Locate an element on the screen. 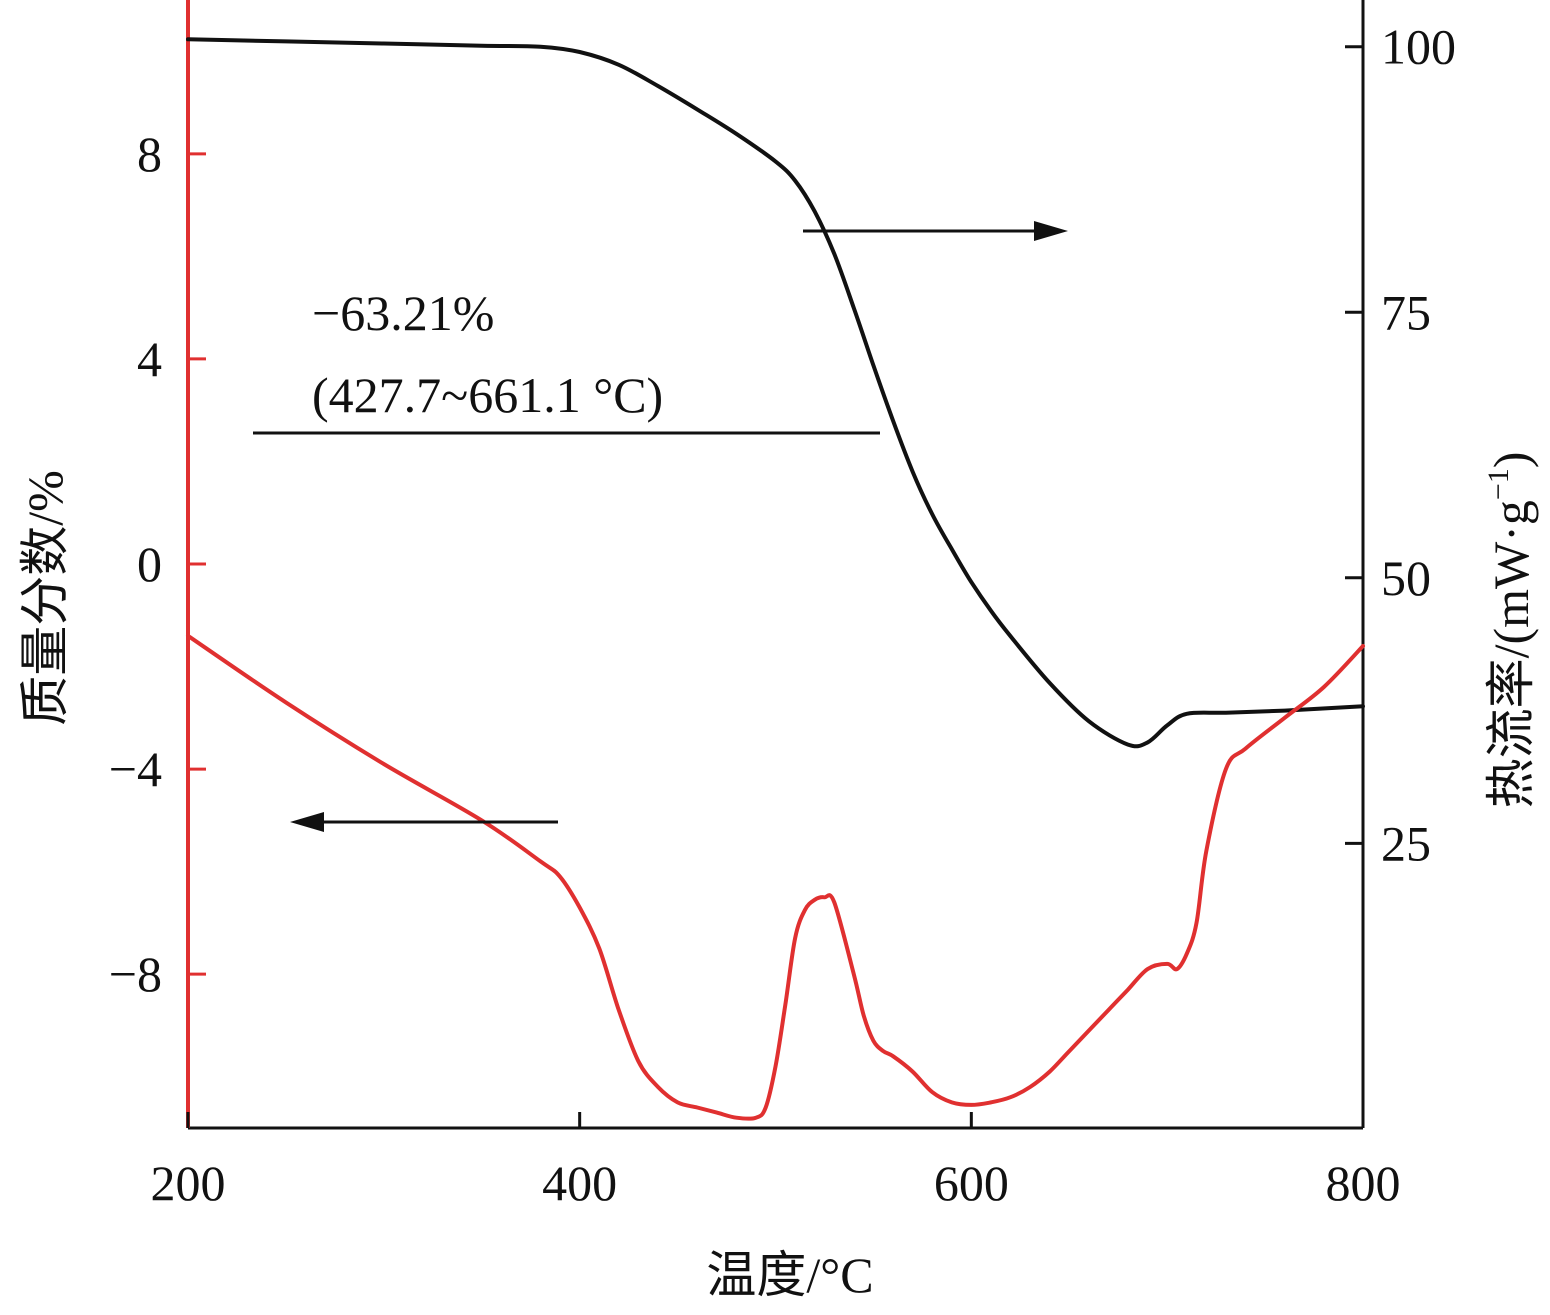 Image resolution: width=1550 pixels, height=1315 pixels. x-tick-label-600: 600 is located at coordinates (971, 1183).